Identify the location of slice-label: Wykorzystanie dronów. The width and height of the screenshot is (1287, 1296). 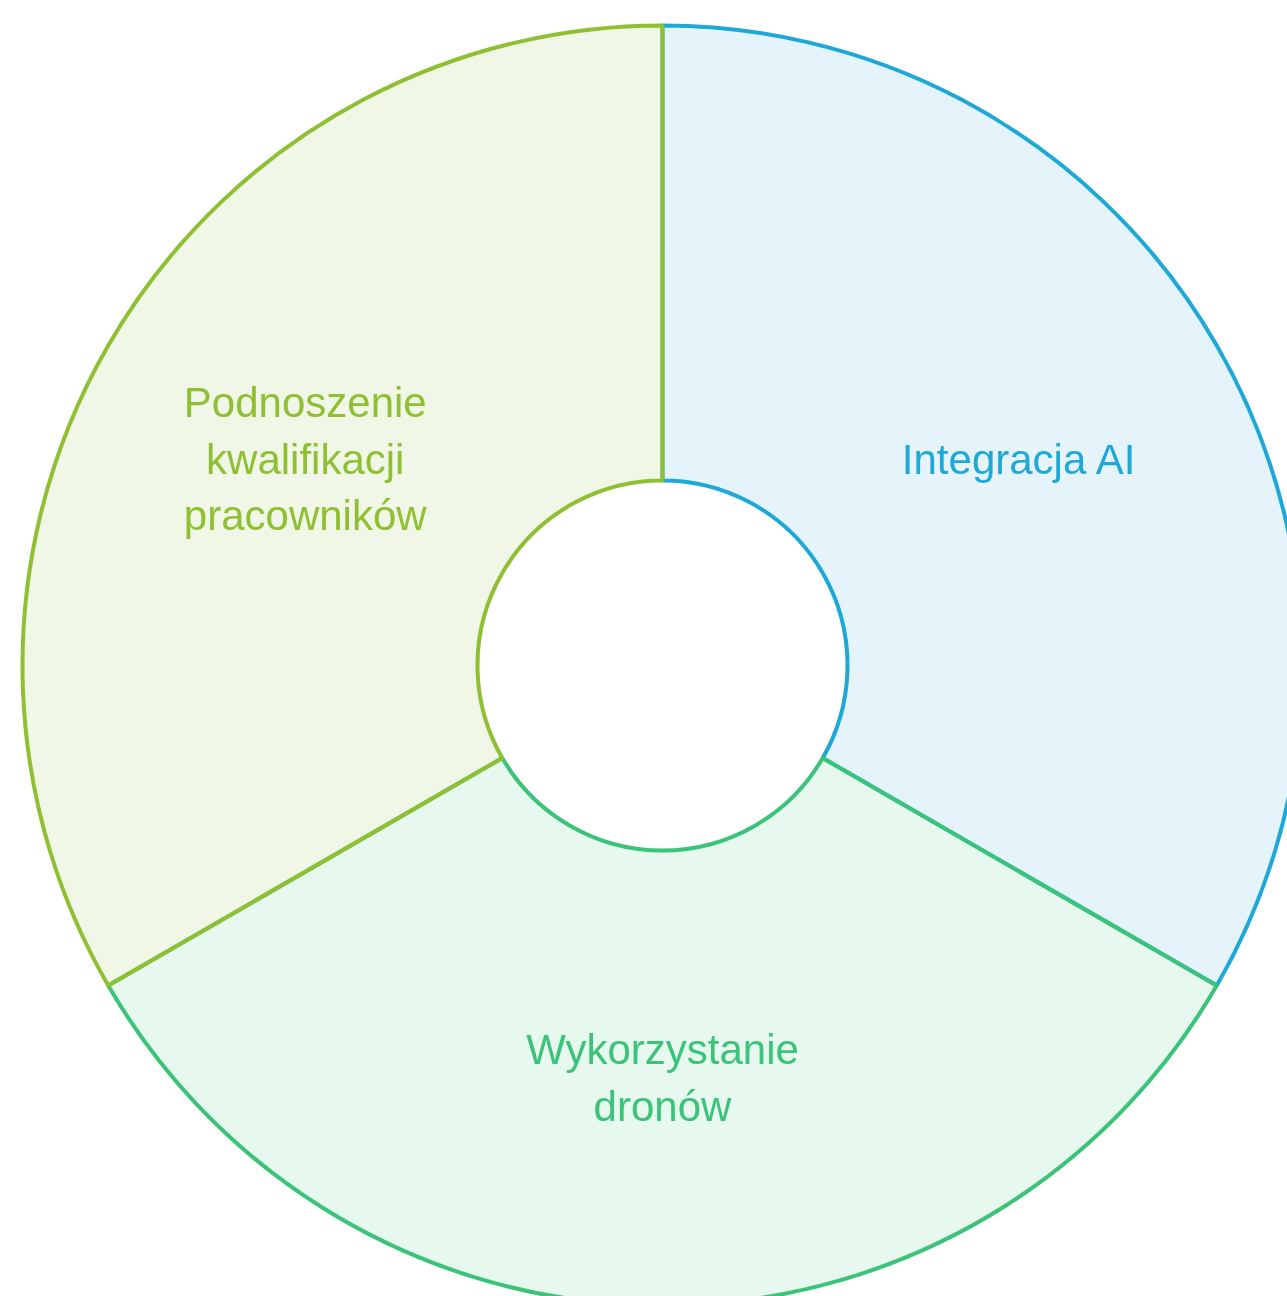
(662, 1078).